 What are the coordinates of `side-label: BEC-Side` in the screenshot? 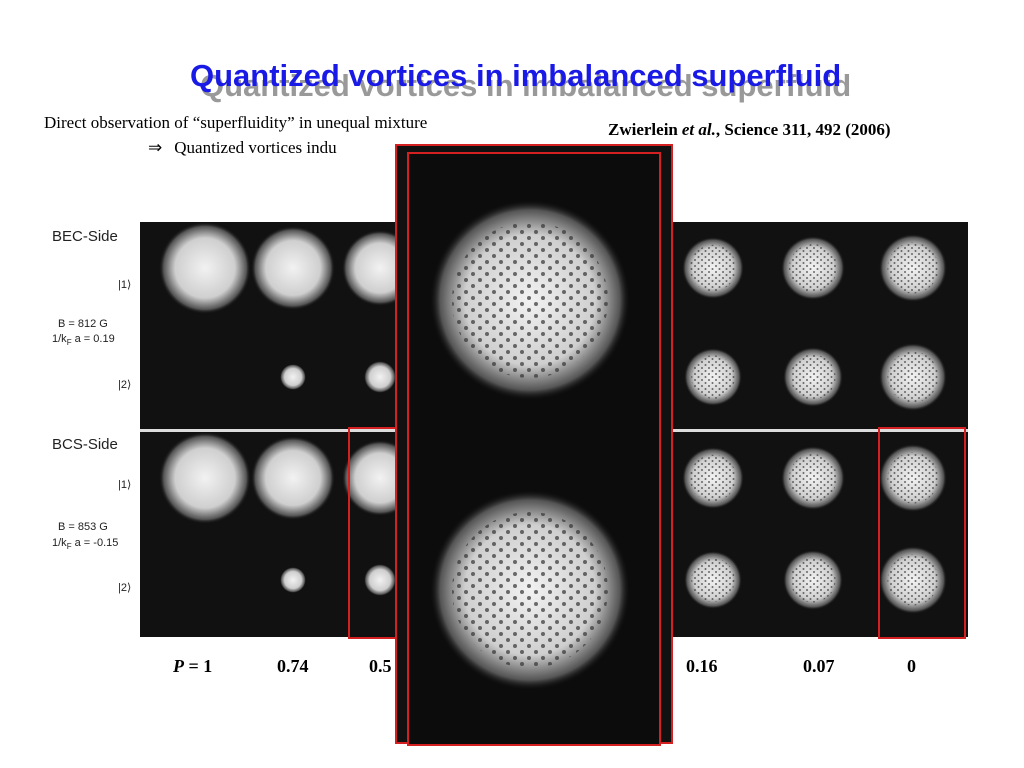 It's located at (85, 236).